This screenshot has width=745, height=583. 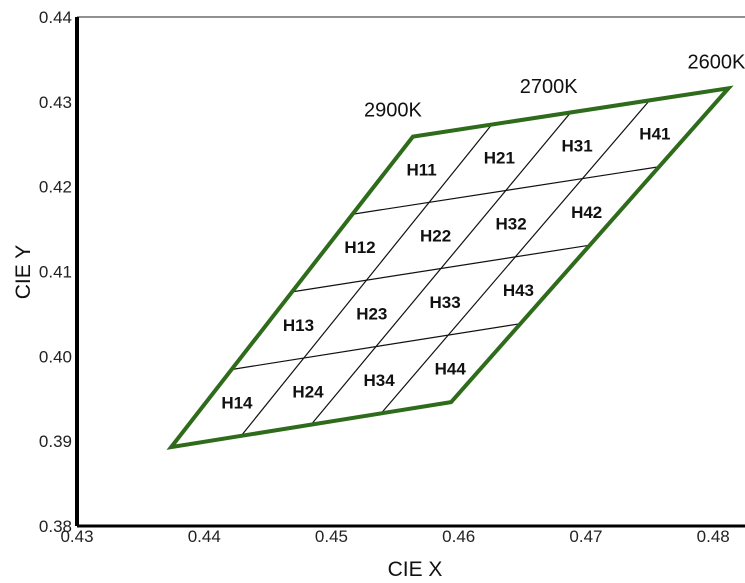 I want to click on x-tick-label: 0.44, so click(x=204, y=536).